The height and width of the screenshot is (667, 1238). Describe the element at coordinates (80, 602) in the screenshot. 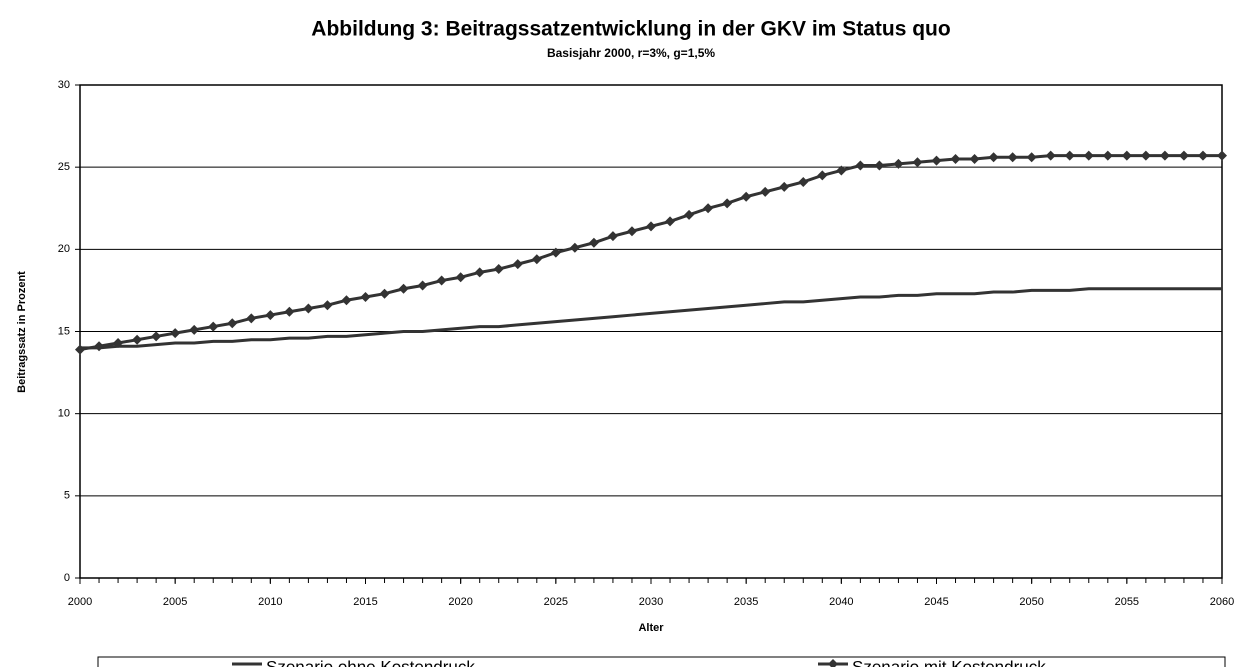

I see `x-tick-label: 2000` at that location.